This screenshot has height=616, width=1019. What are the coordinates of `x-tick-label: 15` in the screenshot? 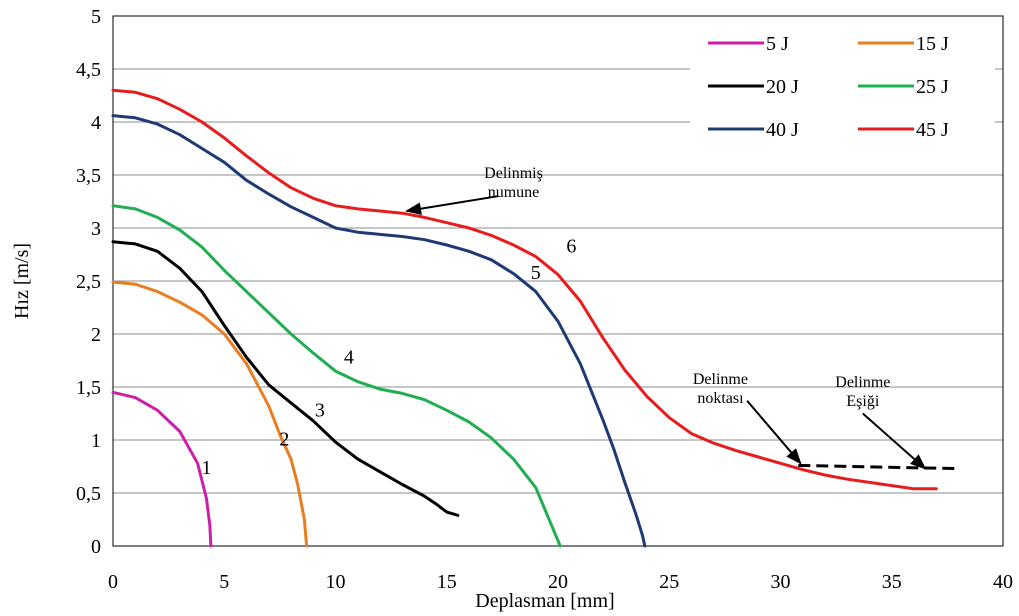 It's located at (447, 582).